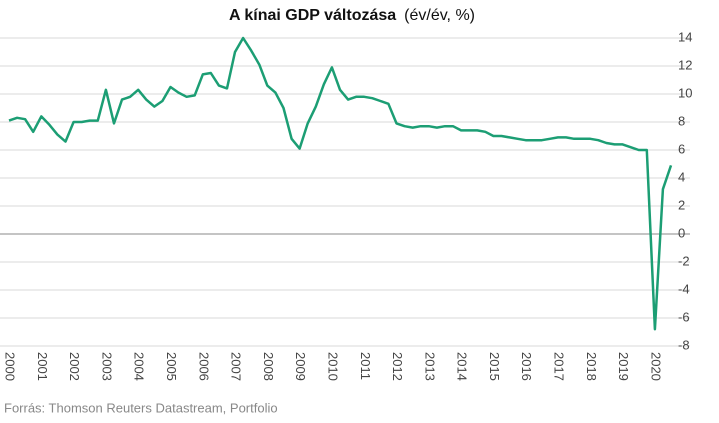  Describe the element at coordinates (559, 366) in the screenshot. I see `x-tick-label: 2017` at that location.